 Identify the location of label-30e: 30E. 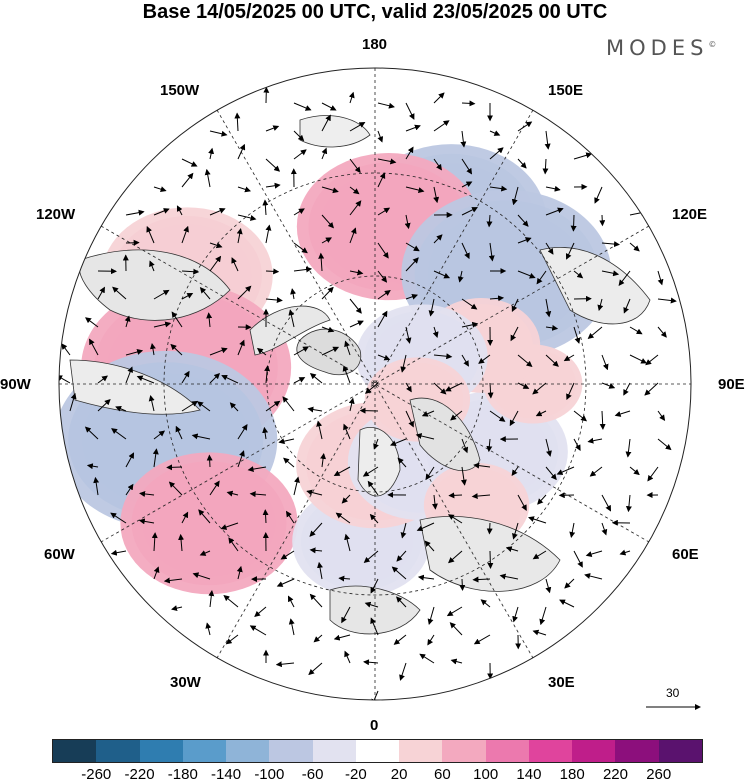
(561, 682).